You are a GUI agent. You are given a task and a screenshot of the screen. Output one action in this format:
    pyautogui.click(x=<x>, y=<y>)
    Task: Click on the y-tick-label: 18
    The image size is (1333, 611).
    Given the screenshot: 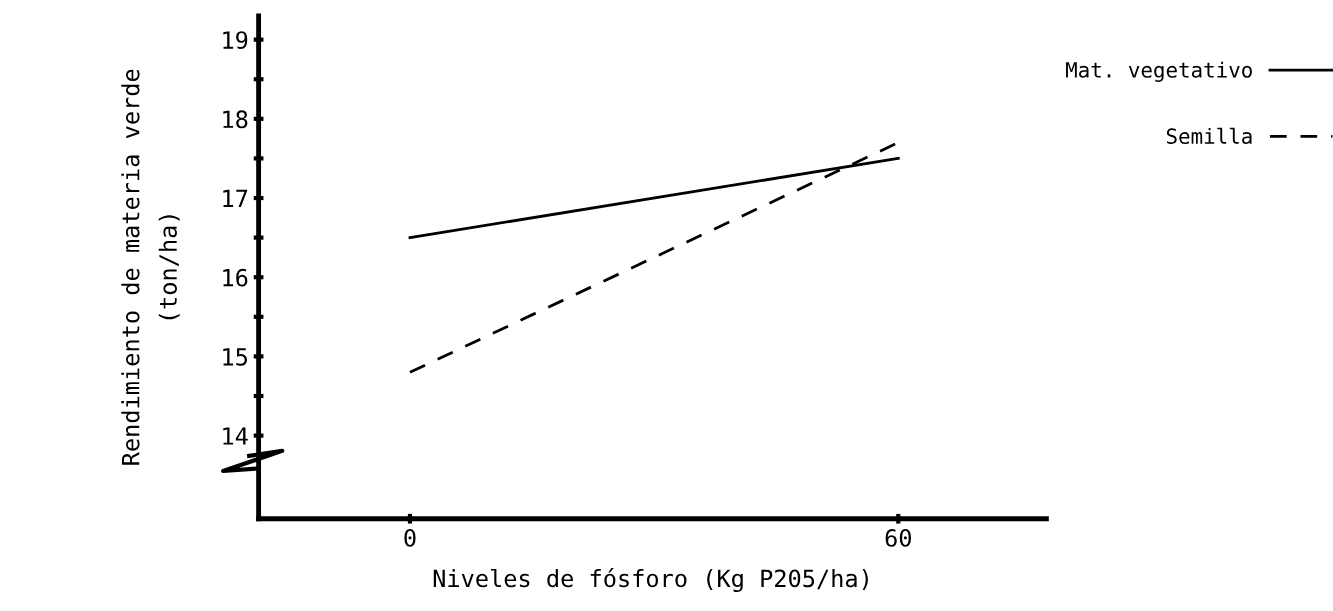 What is the action you would take?
    pyautogui.click(x=235, y=119)
    